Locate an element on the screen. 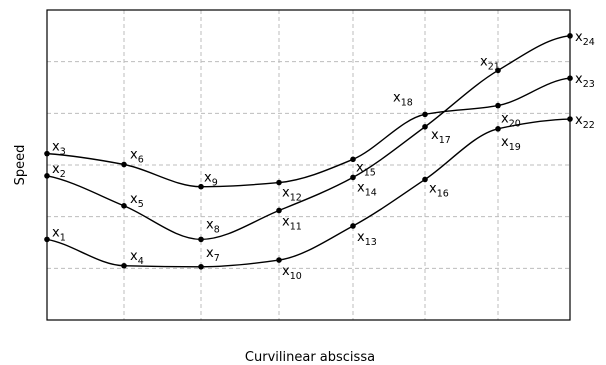 This screenshot has height=365, width=606. point-label-subscript: 24 is located at coordinates (589, 42).